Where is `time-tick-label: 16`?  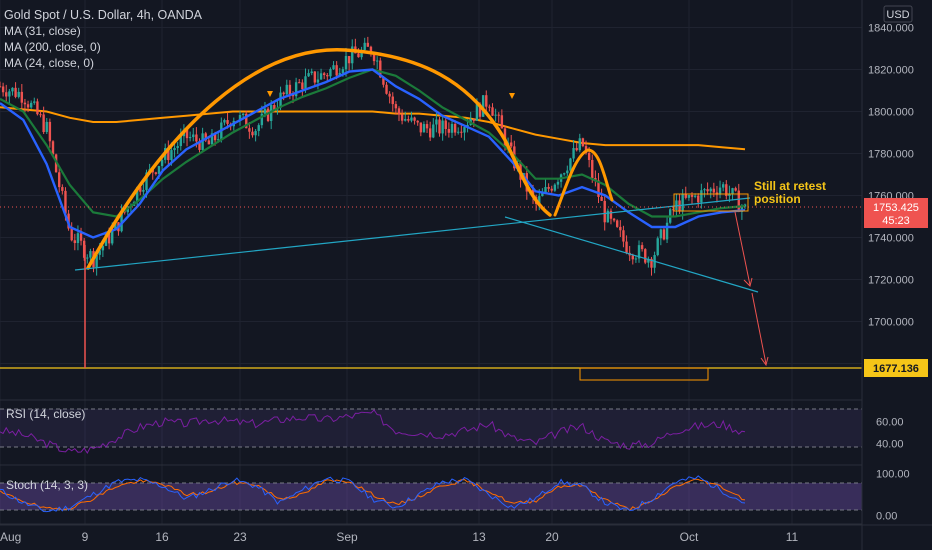 time-tick-label: 16 is located at coordinates (162, 537).